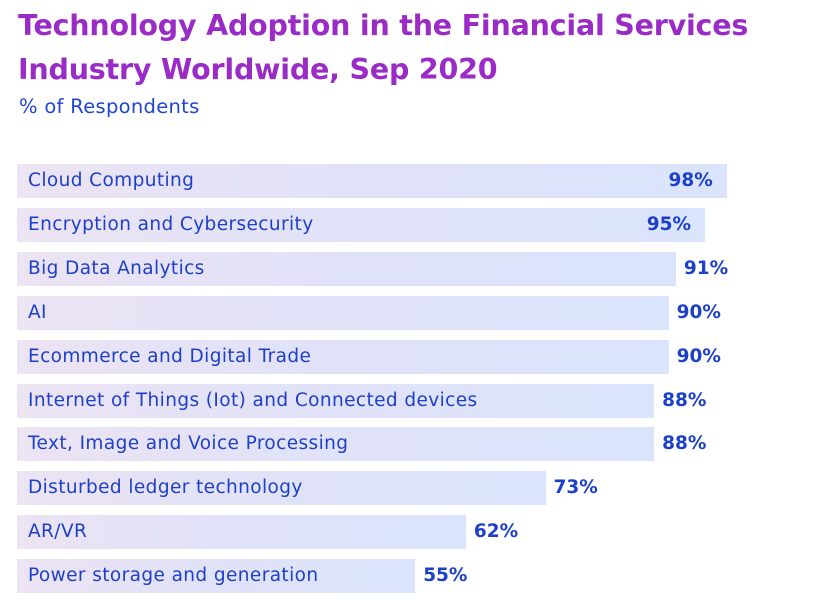  What do you see at coordinates (170, 356) in the screenshot?
I see `bar-category-label: Ecommerce and Digital Trade` at bounding box center [170, 356].